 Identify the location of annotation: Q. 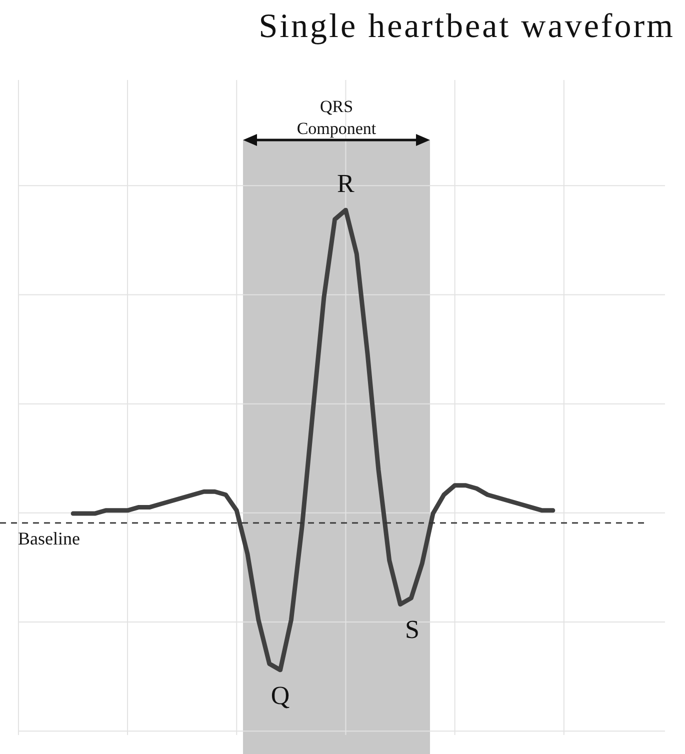
(280, 695).